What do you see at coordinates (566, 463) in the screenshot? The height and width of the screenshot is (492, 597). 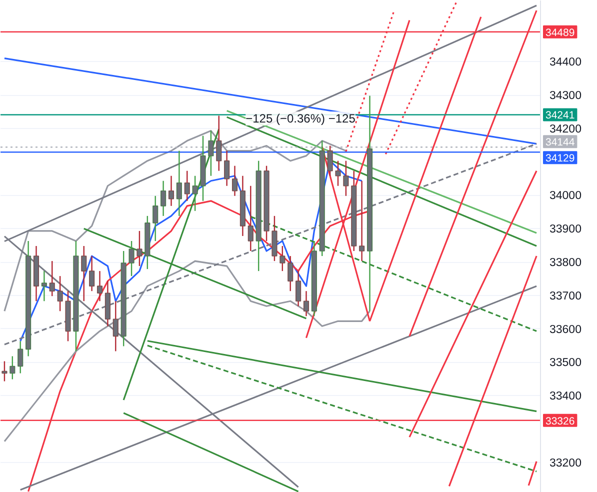 I see `y-tick-label: 33200` at bounding box center [566, 463].